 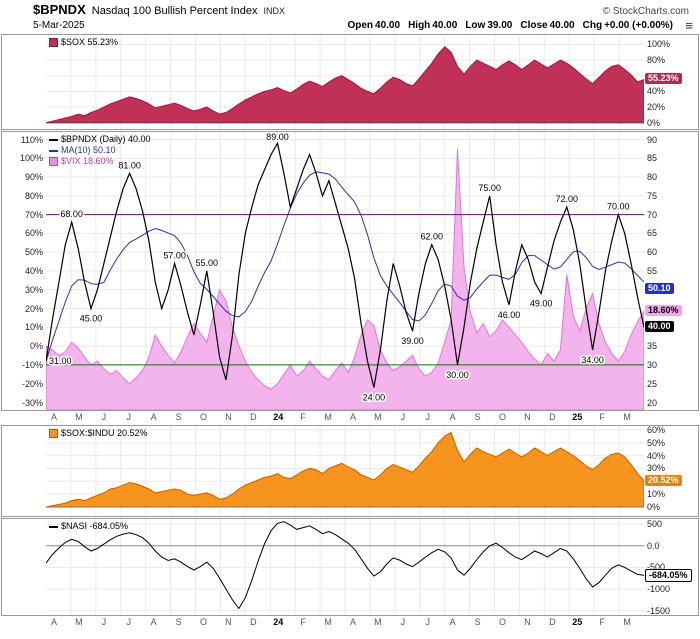 What do you see at coordinates (87, 161) in the screenshot?
I see `legend-label: $VIX 18.60%` at bounding box center [87, 161].